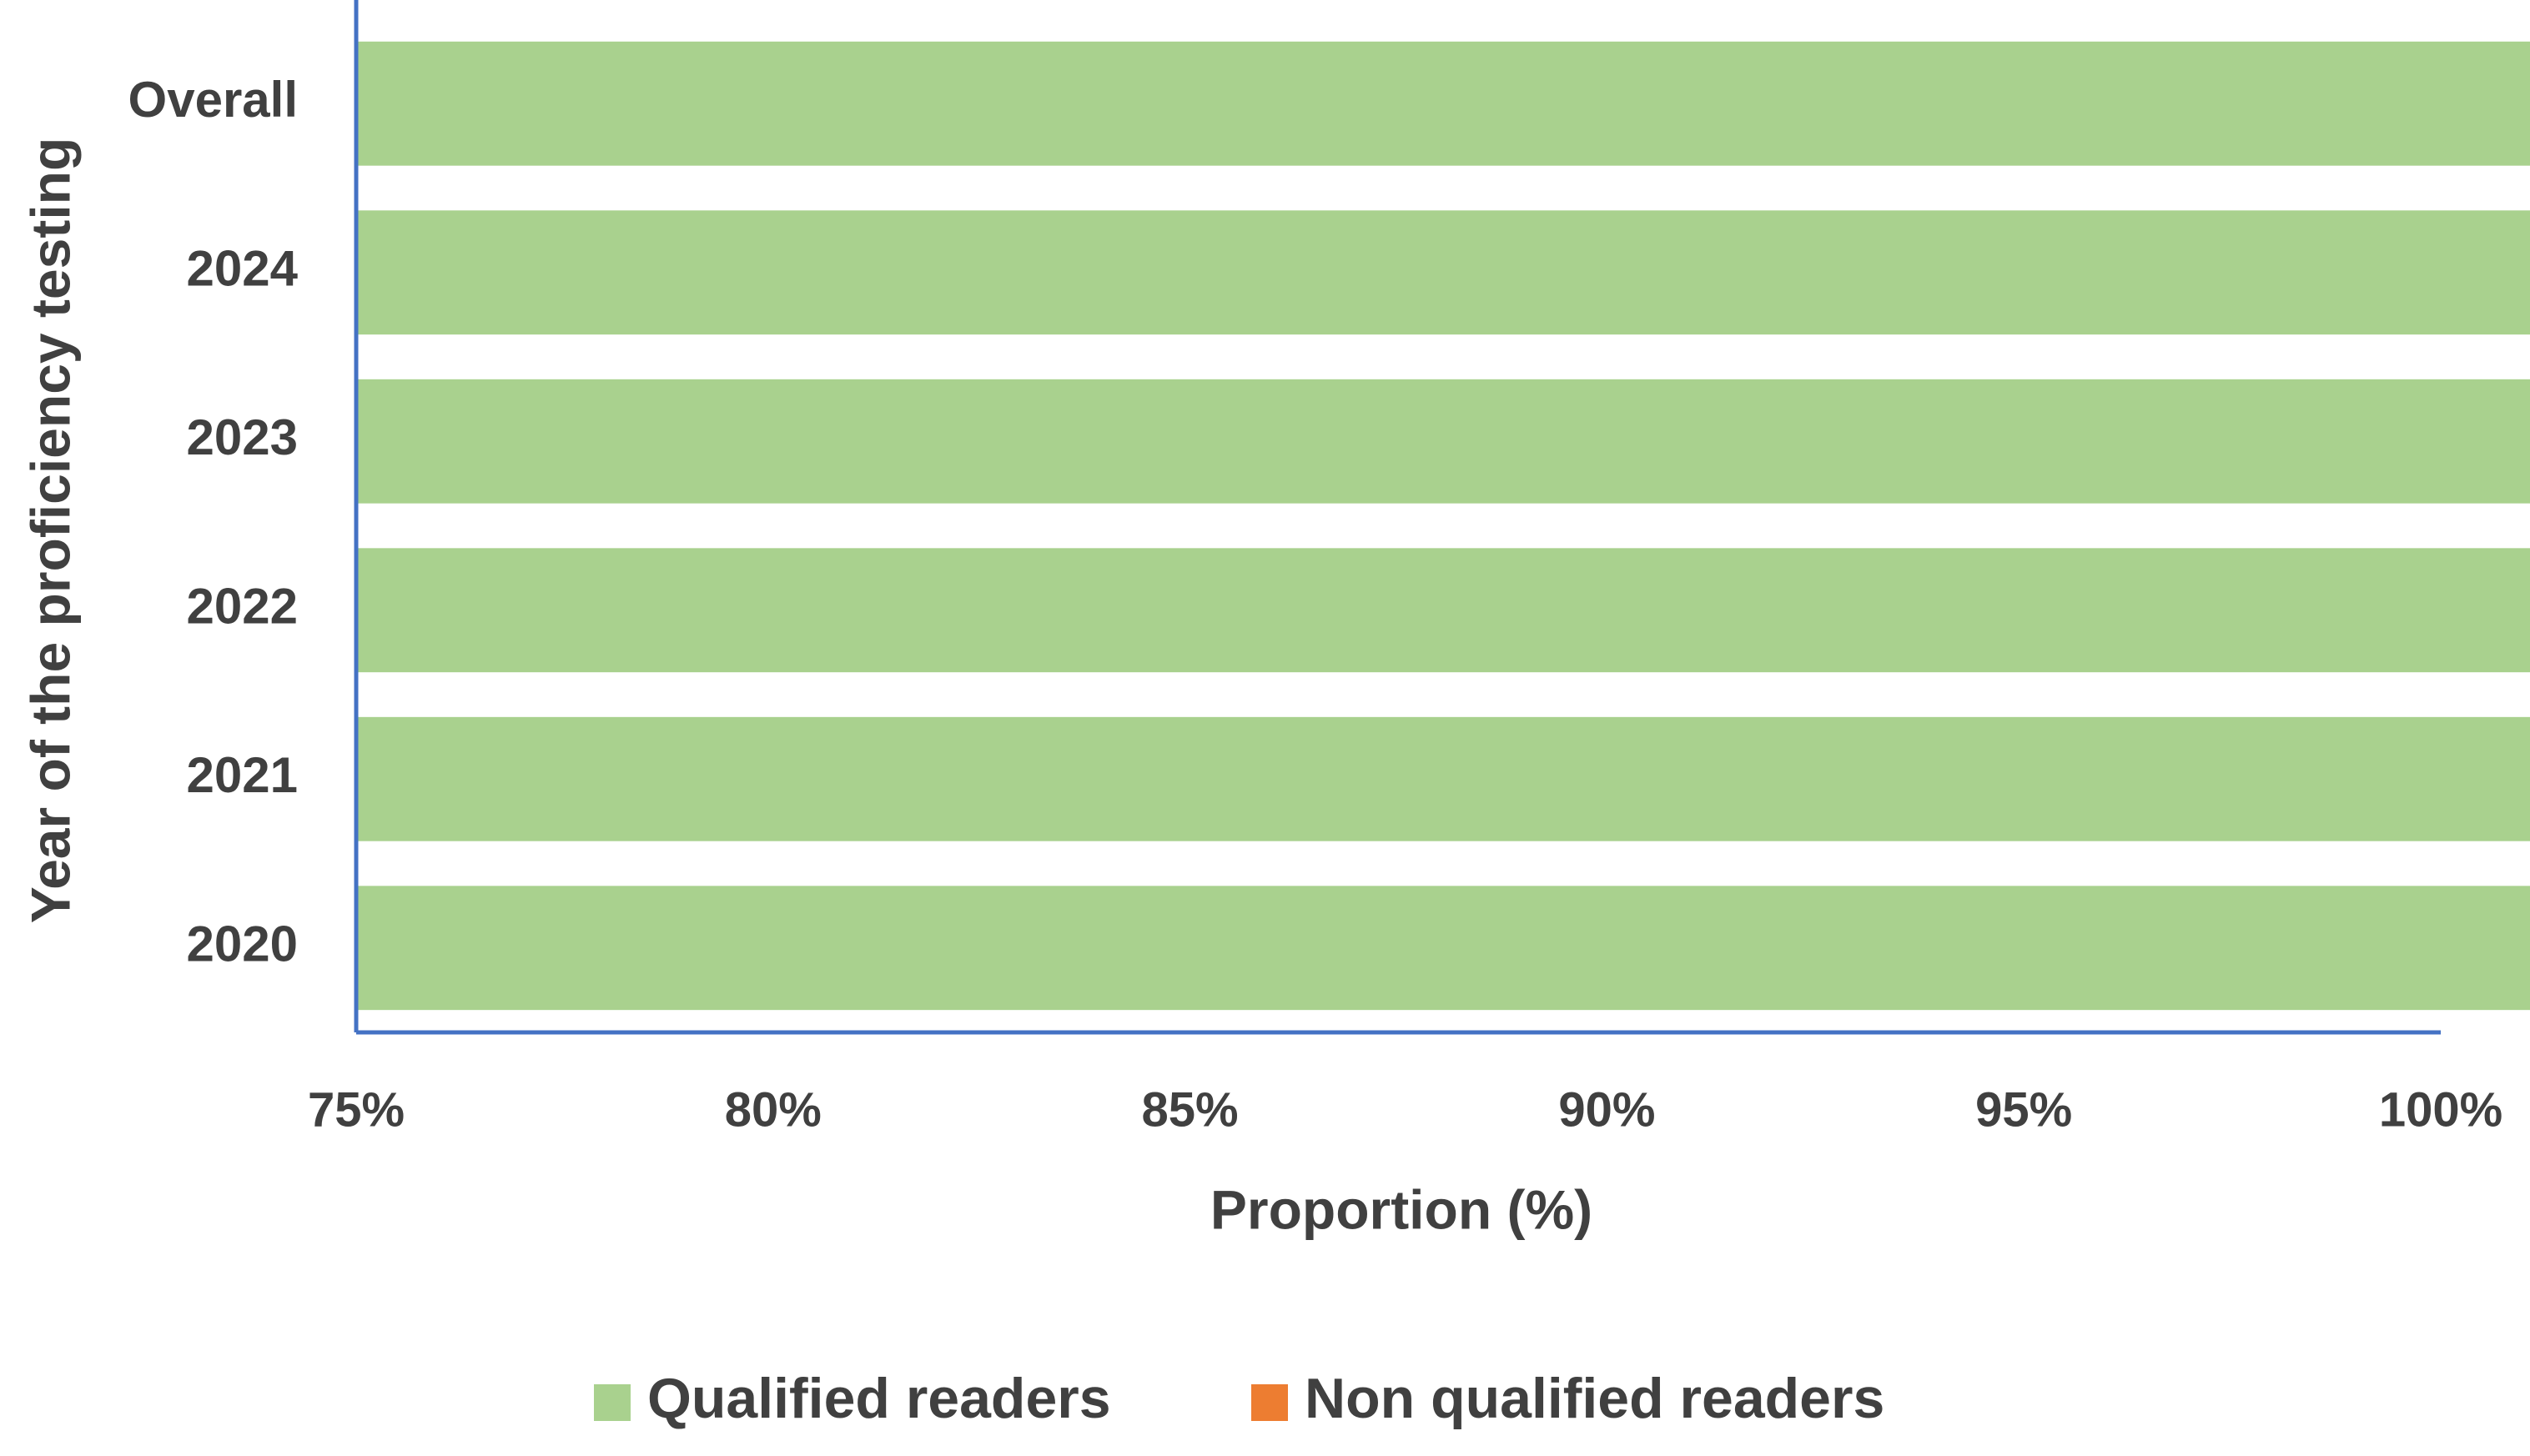  What do you see at coordinates (50, 531) in the screenshot?
I see `y-axis-title: Year of the proficiency testing` at bounding box center [50, 531].